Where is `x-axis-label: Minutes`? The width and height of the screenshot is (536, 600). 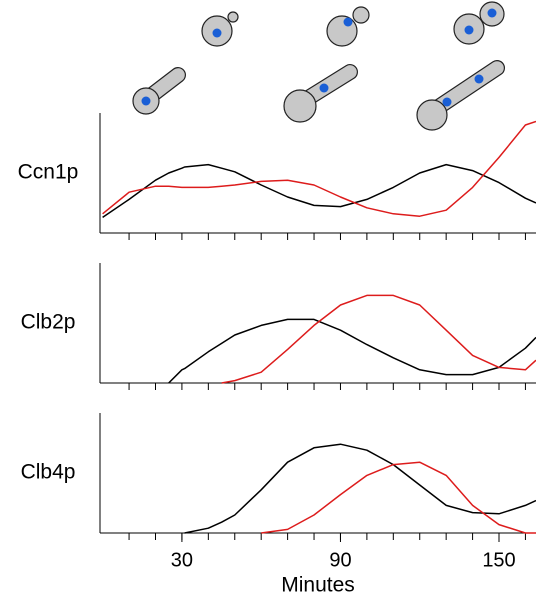
x-axis-label: Minutes is located at coordinates (318, 585).